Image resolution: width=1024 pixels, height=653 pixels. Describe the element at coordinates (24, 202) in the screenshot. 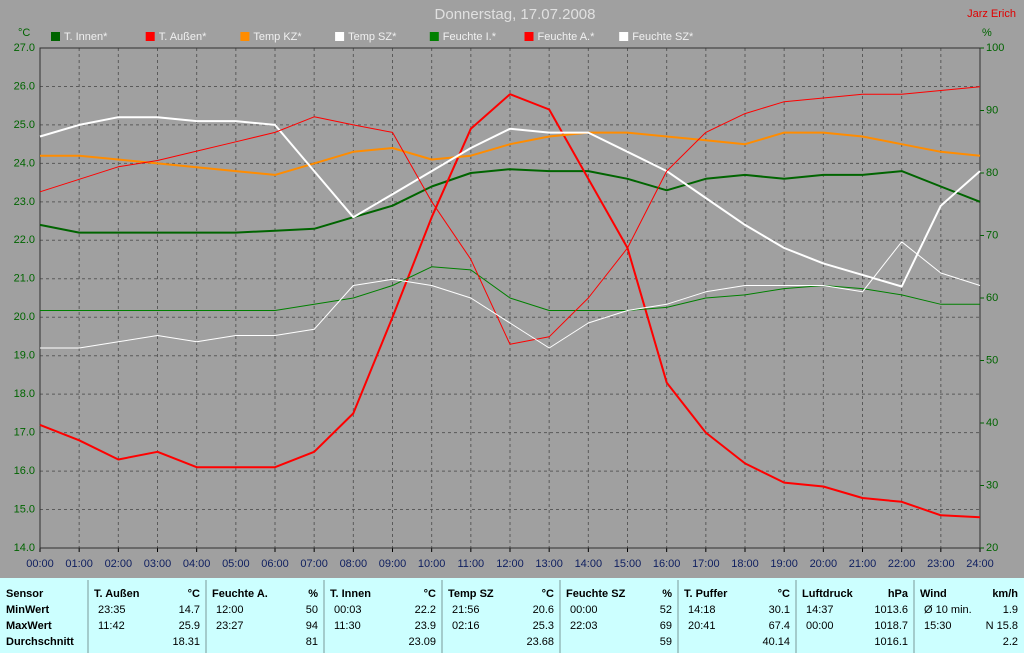

I see `y-tick-label: 23.0` at that location.